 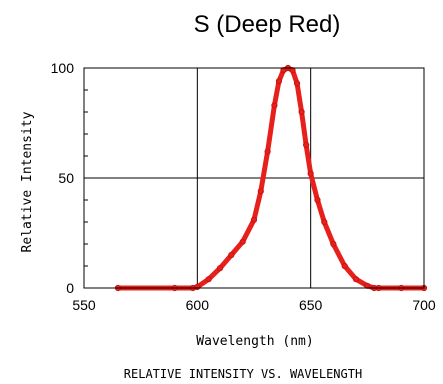 I want to click on x-tick-label: 650, so click(x=311, y=305).